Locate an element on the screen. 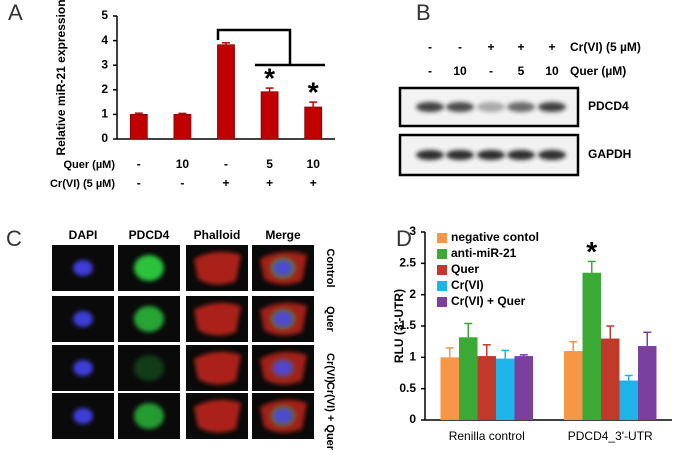 The height and width of the screenshot is (450, 680). panel-letter: A is located at coordinates (15, 12).